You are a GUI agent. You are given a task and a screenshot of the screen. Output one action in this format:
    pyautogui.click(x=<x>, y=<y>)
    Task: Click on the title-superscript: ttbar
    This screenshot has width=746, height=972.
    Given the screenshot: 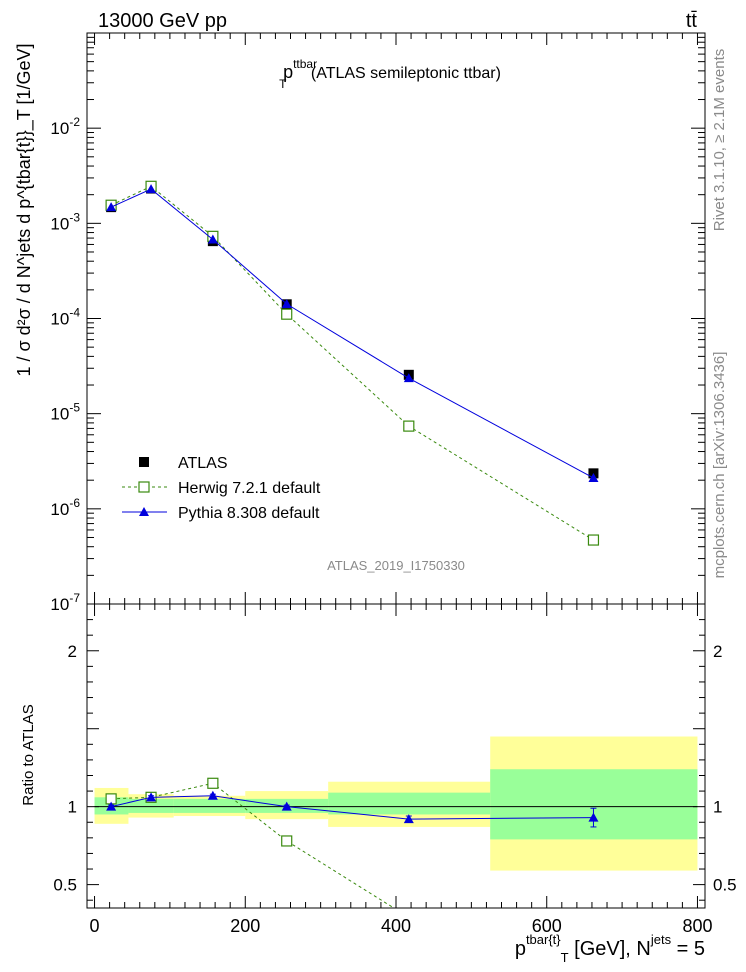 What is the action you would take?
    pyautogui.click(x=305, y=64)
    